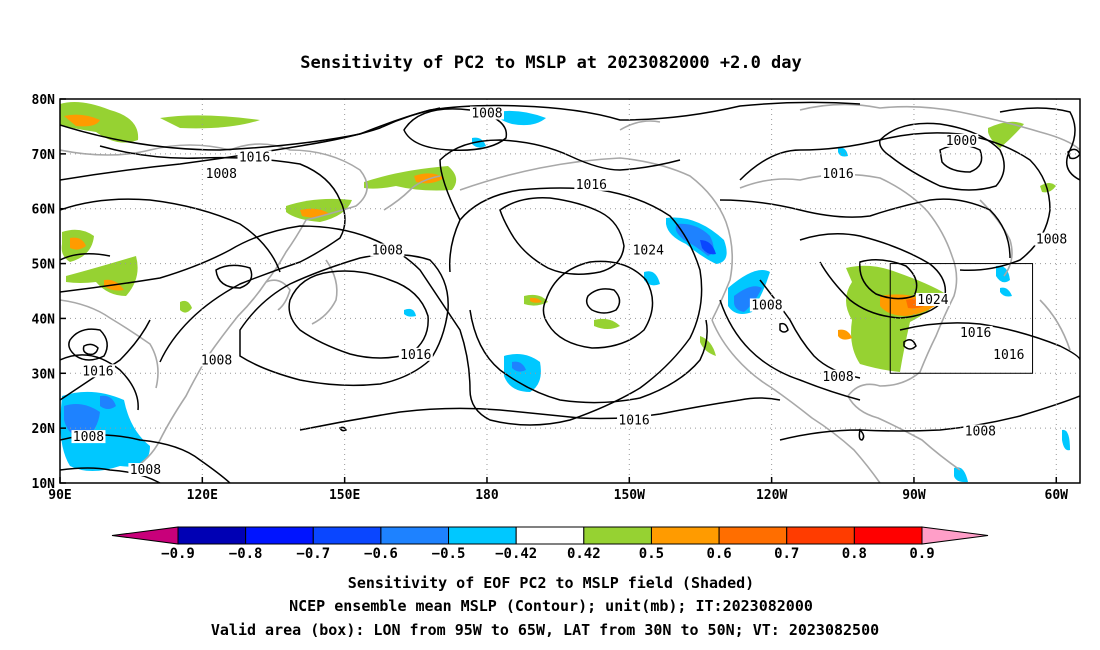 The height and width of the screenshot is (650, 1100). What do you see at coordinates (718, 554) in the screenshot?
I see `colorbar-tick-label: 0.6` at bounding box center [718, 554].